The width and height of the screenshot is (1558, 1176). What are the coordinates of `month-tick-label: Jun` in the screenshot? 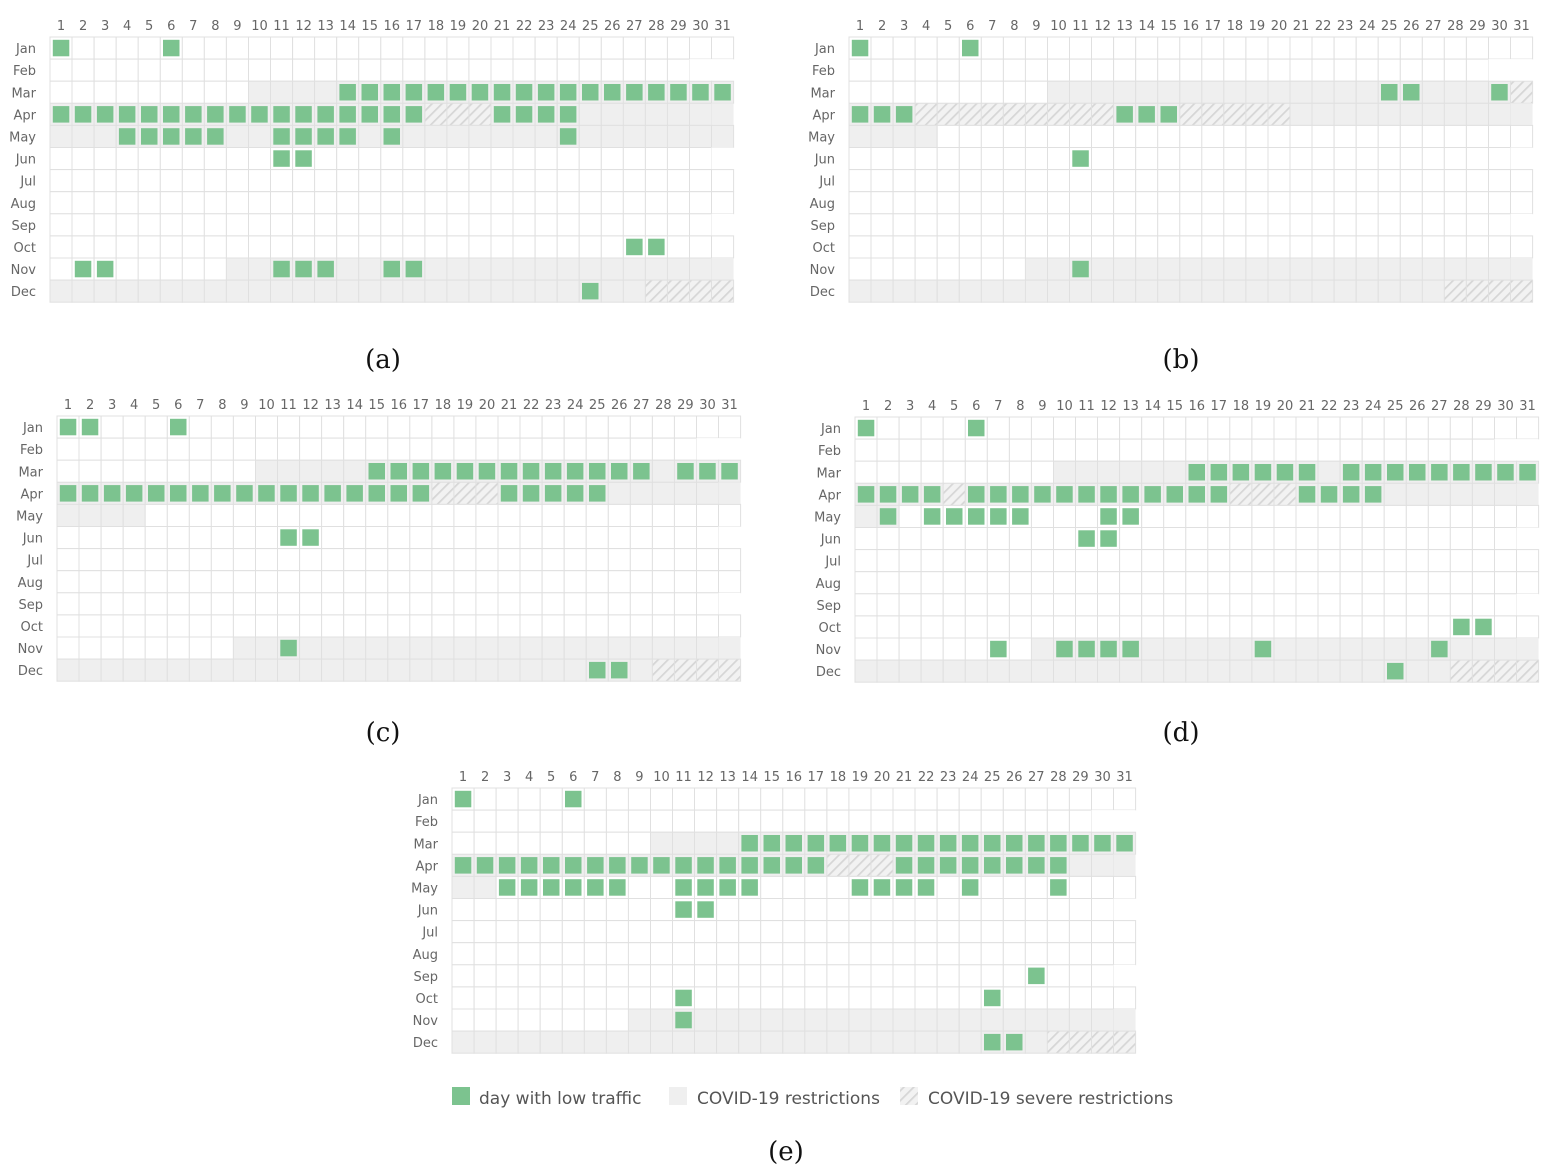 It's located at (32, 539).